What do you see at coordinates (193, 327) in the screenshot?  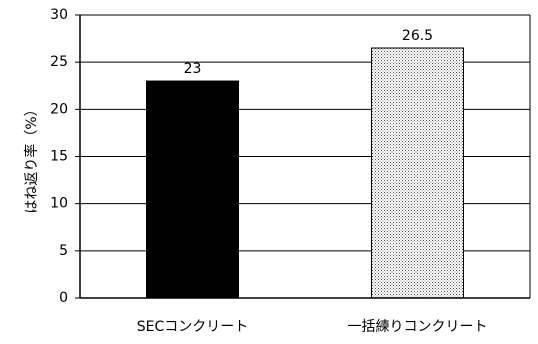 I see `category-label-1: SECコンクリート` at bounding box center [193, 327].